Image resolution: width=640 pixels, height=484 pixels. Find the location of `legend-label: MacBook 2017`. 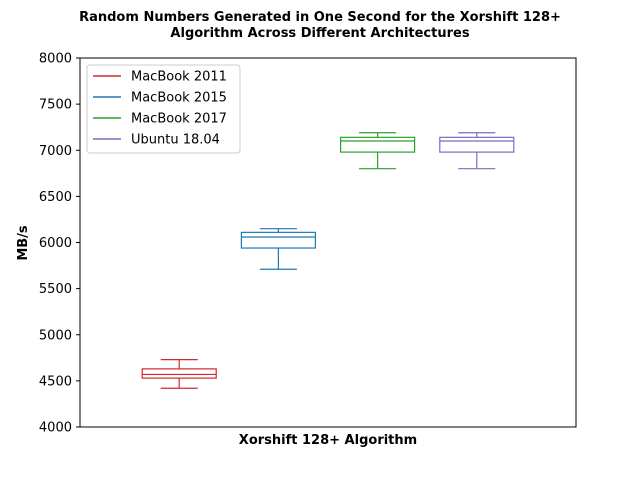

legend-label: MacBook 2017 is located at coordinates (179, 119).